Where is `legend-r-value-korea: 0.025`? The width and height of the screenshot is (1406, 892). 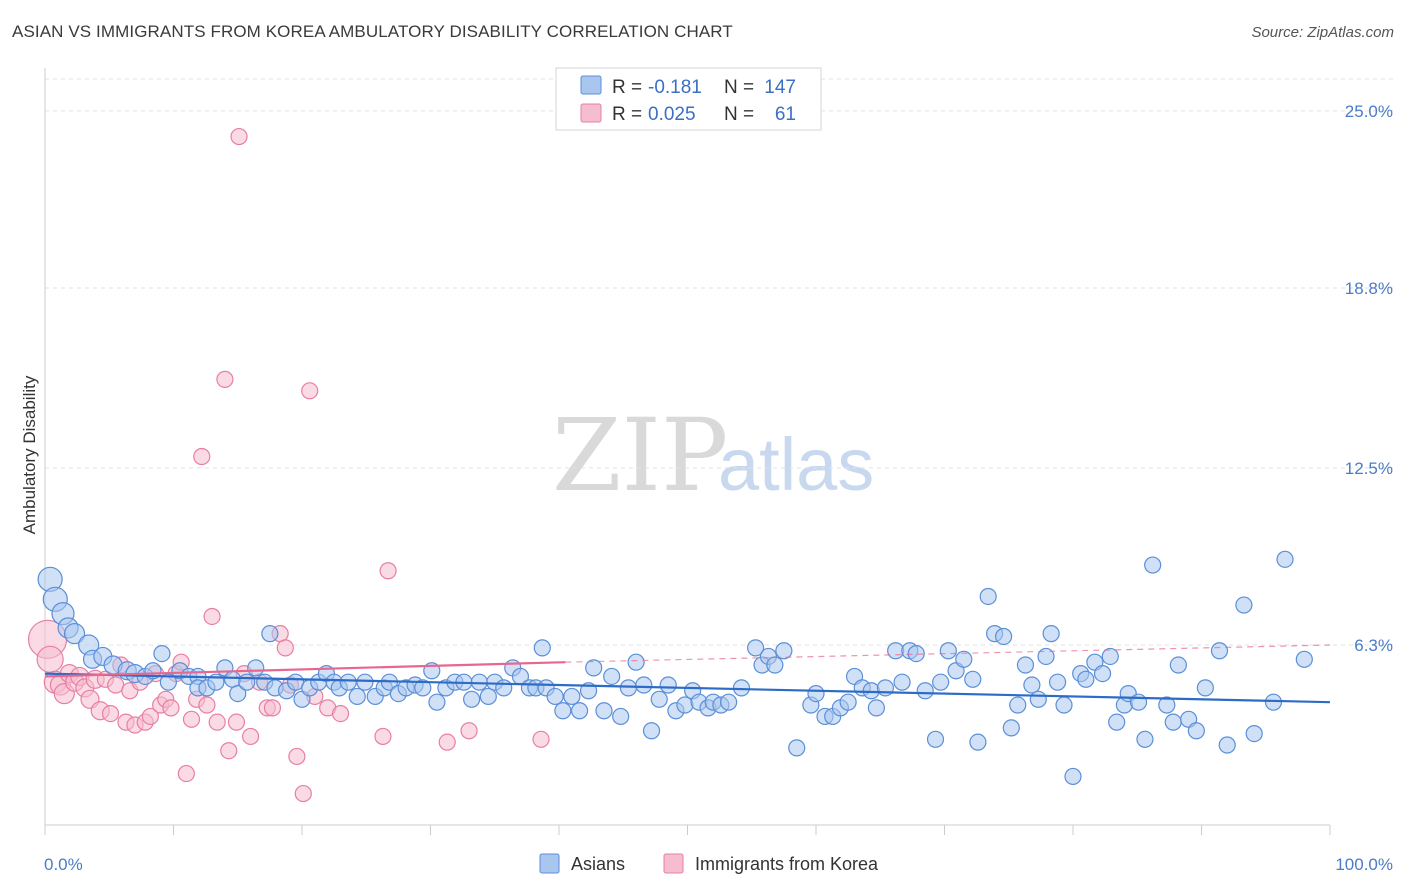
legend-r-value-korea: 0.025 is located at coordinates (672, 114).